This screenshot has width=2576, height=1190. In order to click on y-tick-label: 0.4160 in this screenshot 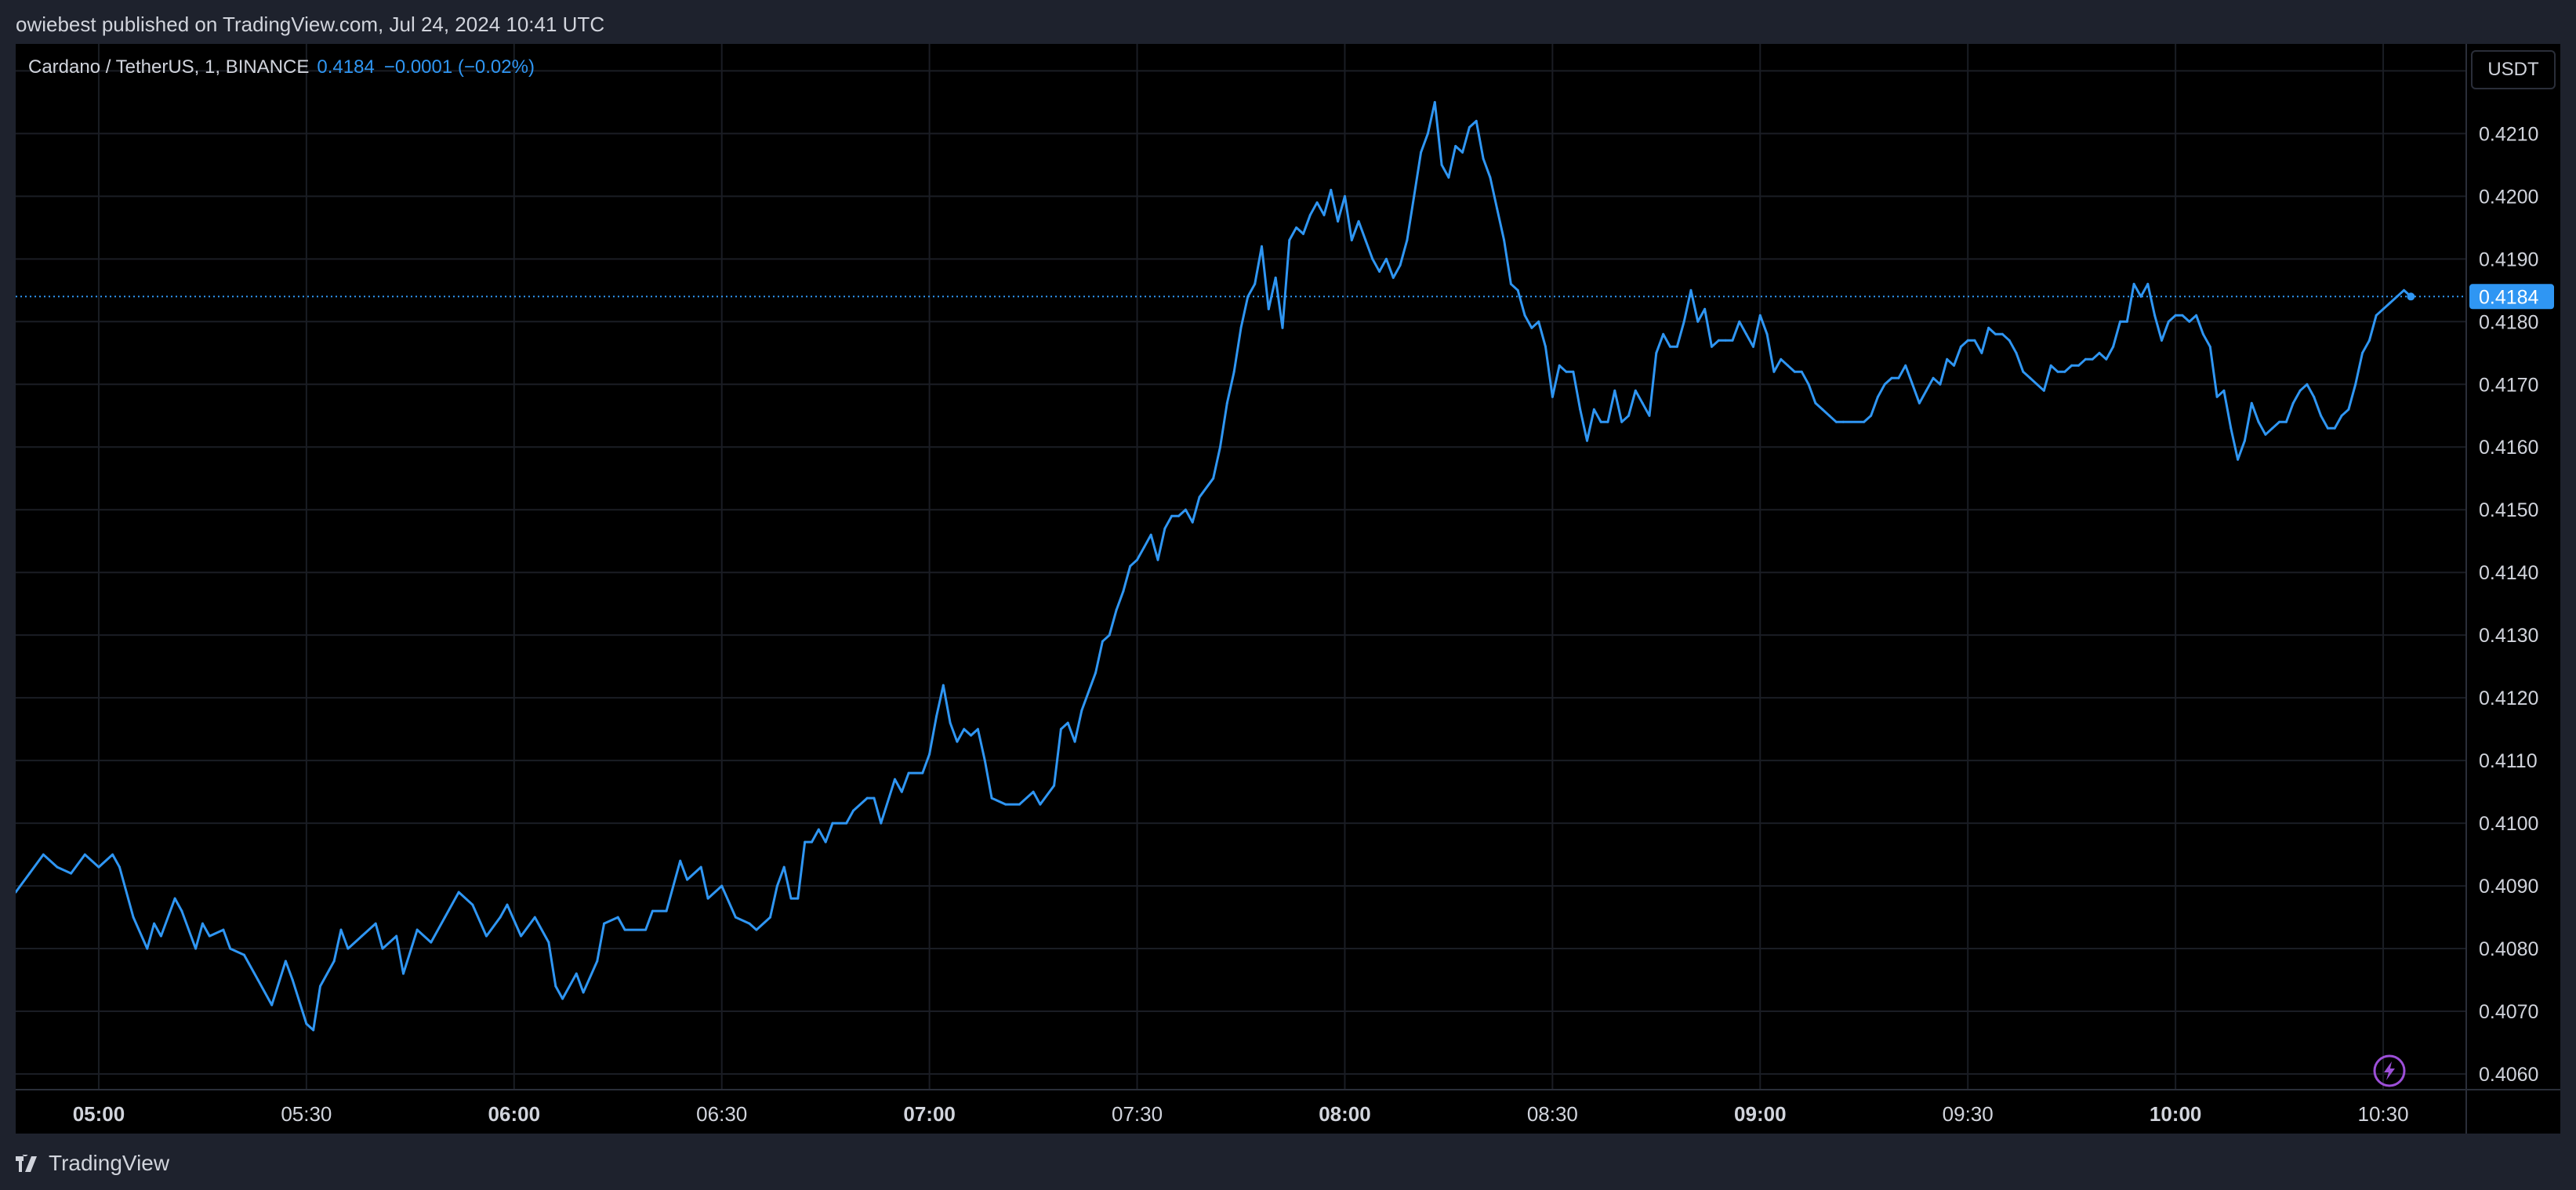, I will do `click(2508, 448)`.